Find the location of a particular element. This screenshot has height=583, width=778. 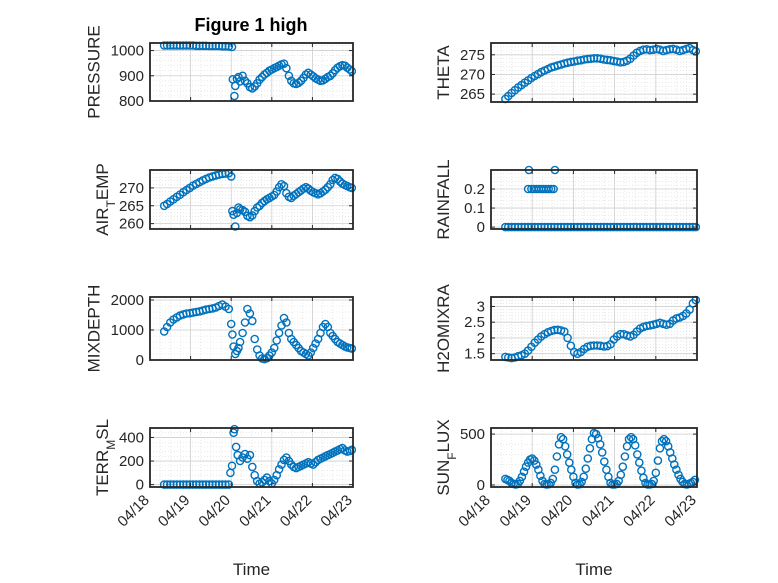

y-tick-label: 1.5 is located at coordinates (474, 354).